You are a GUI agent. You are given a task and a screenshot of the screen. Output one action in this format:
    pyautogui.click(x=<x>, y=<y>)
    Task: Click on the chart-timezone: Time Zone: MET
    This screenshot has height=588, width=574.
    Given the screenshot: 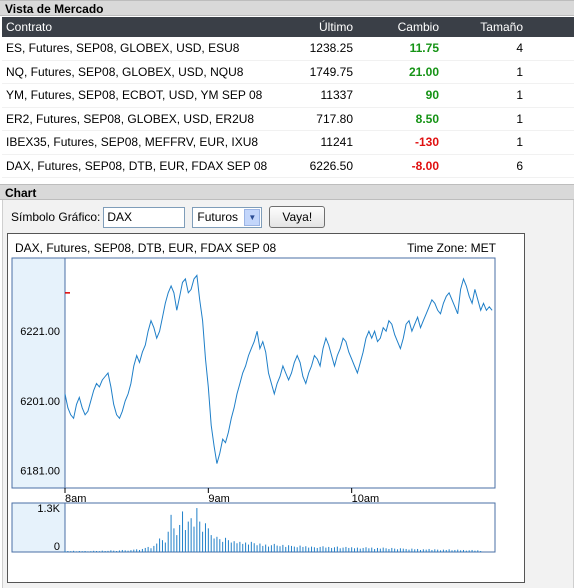 What is the action you would take?
    pyautogui.click(x=451, y=248)
    